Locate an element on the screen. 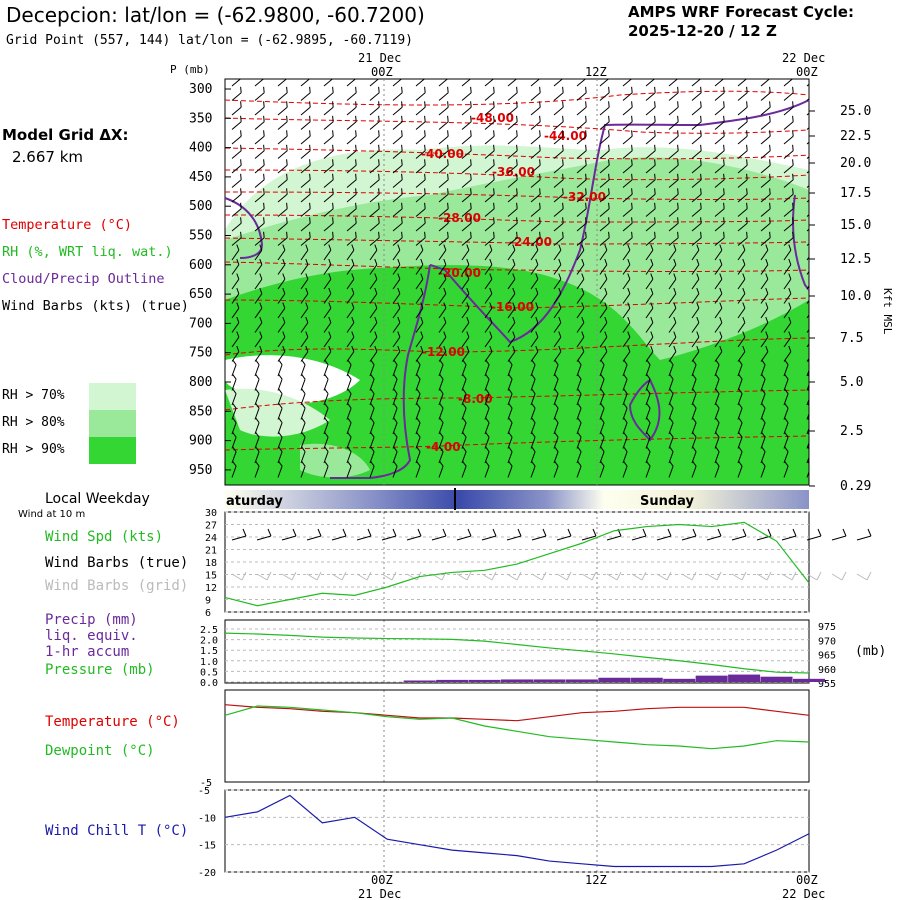  wind-chill-panel-frame is located at coordinates (517, 831).